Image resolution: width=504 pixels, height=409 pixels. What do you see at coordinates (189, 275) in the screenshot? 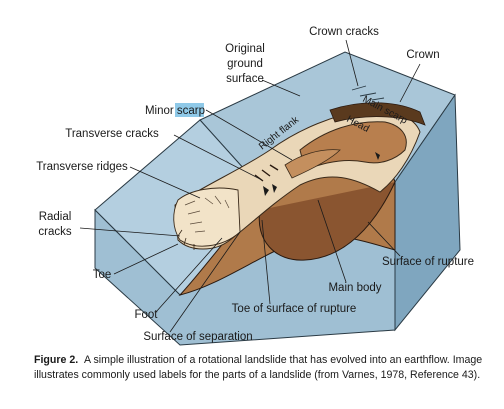
I see `leader-foot` at bounding box center [189, 275].